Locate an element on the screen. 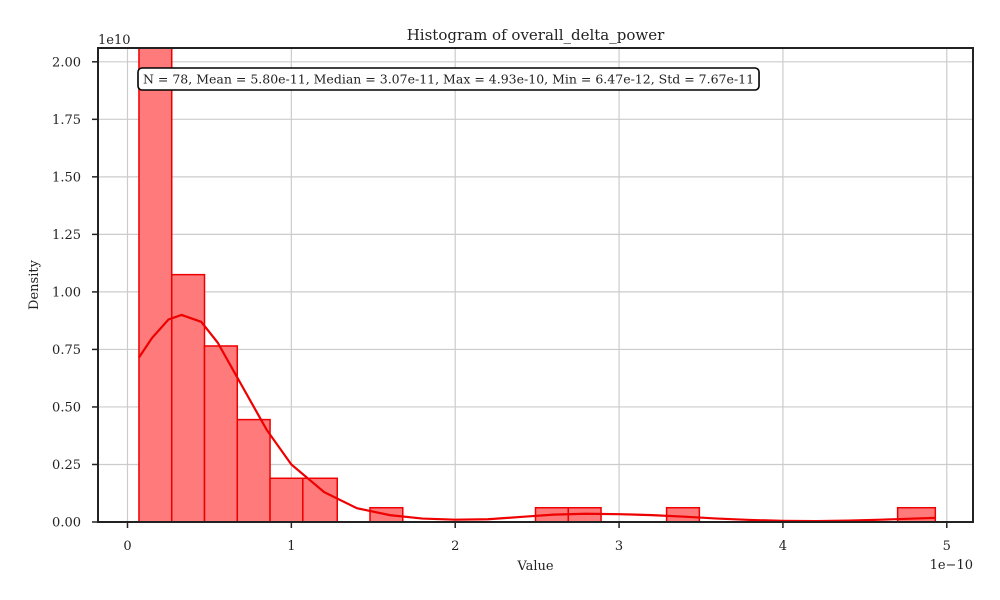 This screenshot has height=600, width=1000. stats-box is located at coordinates (448, 79).